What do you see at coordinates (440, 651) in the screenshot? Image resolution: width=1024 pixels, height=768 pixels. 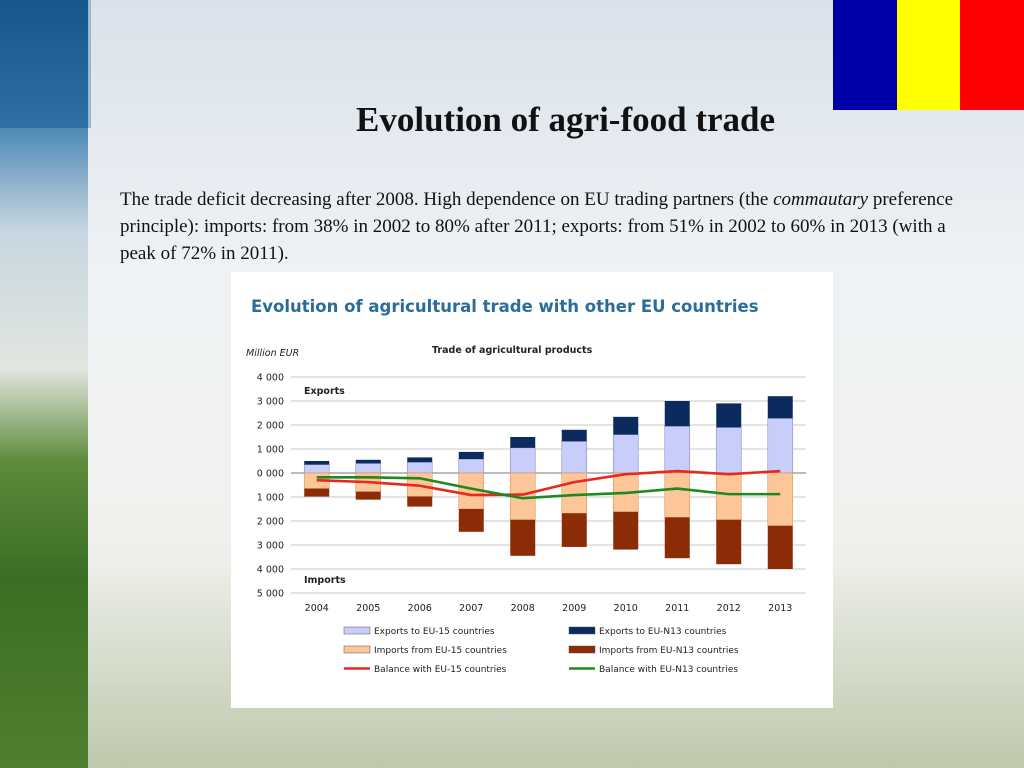 I see `legend-label: Imports from EU-15 countries` at bounding box center [440, 651].